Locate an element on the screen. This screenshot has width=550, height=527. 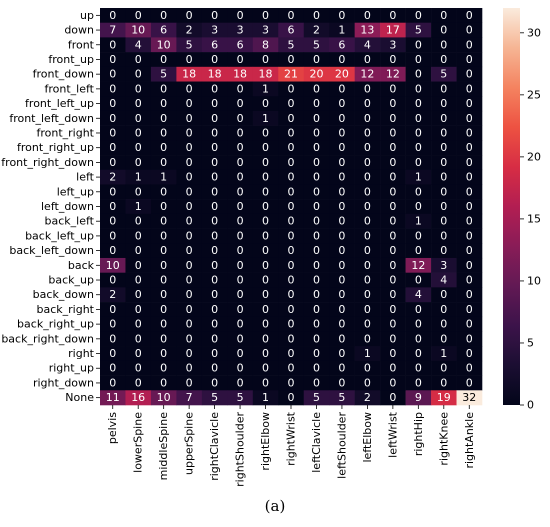
cell-value-label: 4 is located at coordinates (443, 280).